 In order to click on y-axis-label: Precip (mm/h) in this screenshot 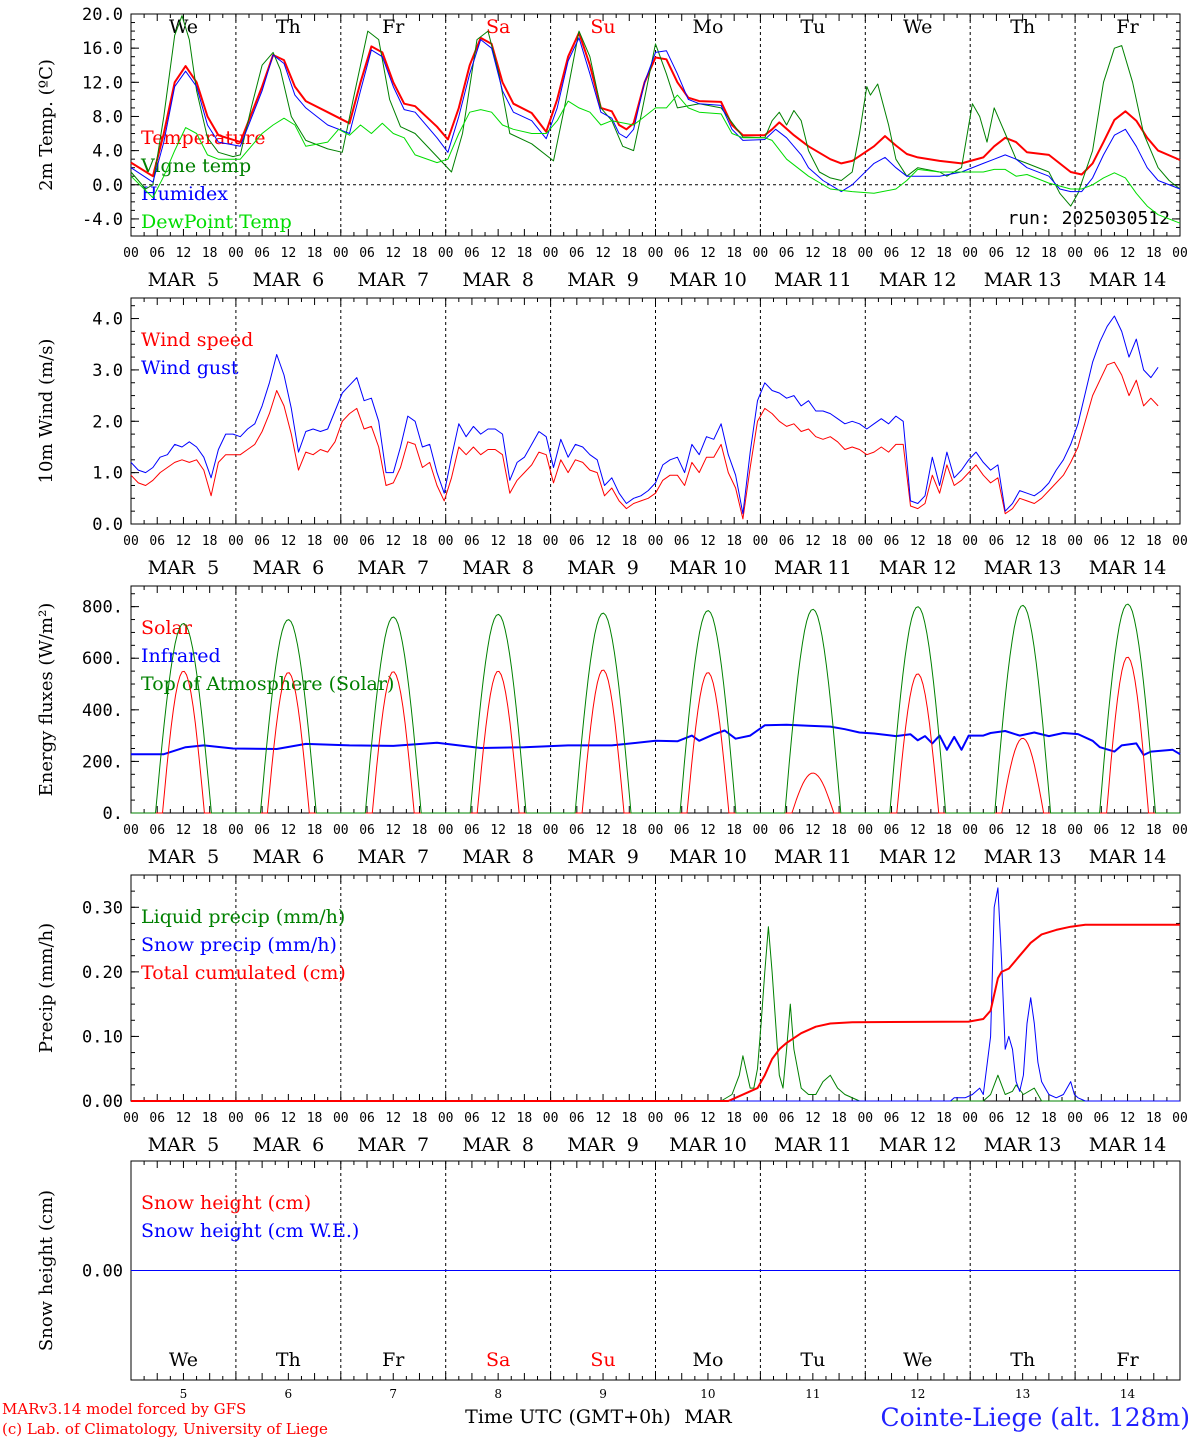, I will do `click(46, 988)`.